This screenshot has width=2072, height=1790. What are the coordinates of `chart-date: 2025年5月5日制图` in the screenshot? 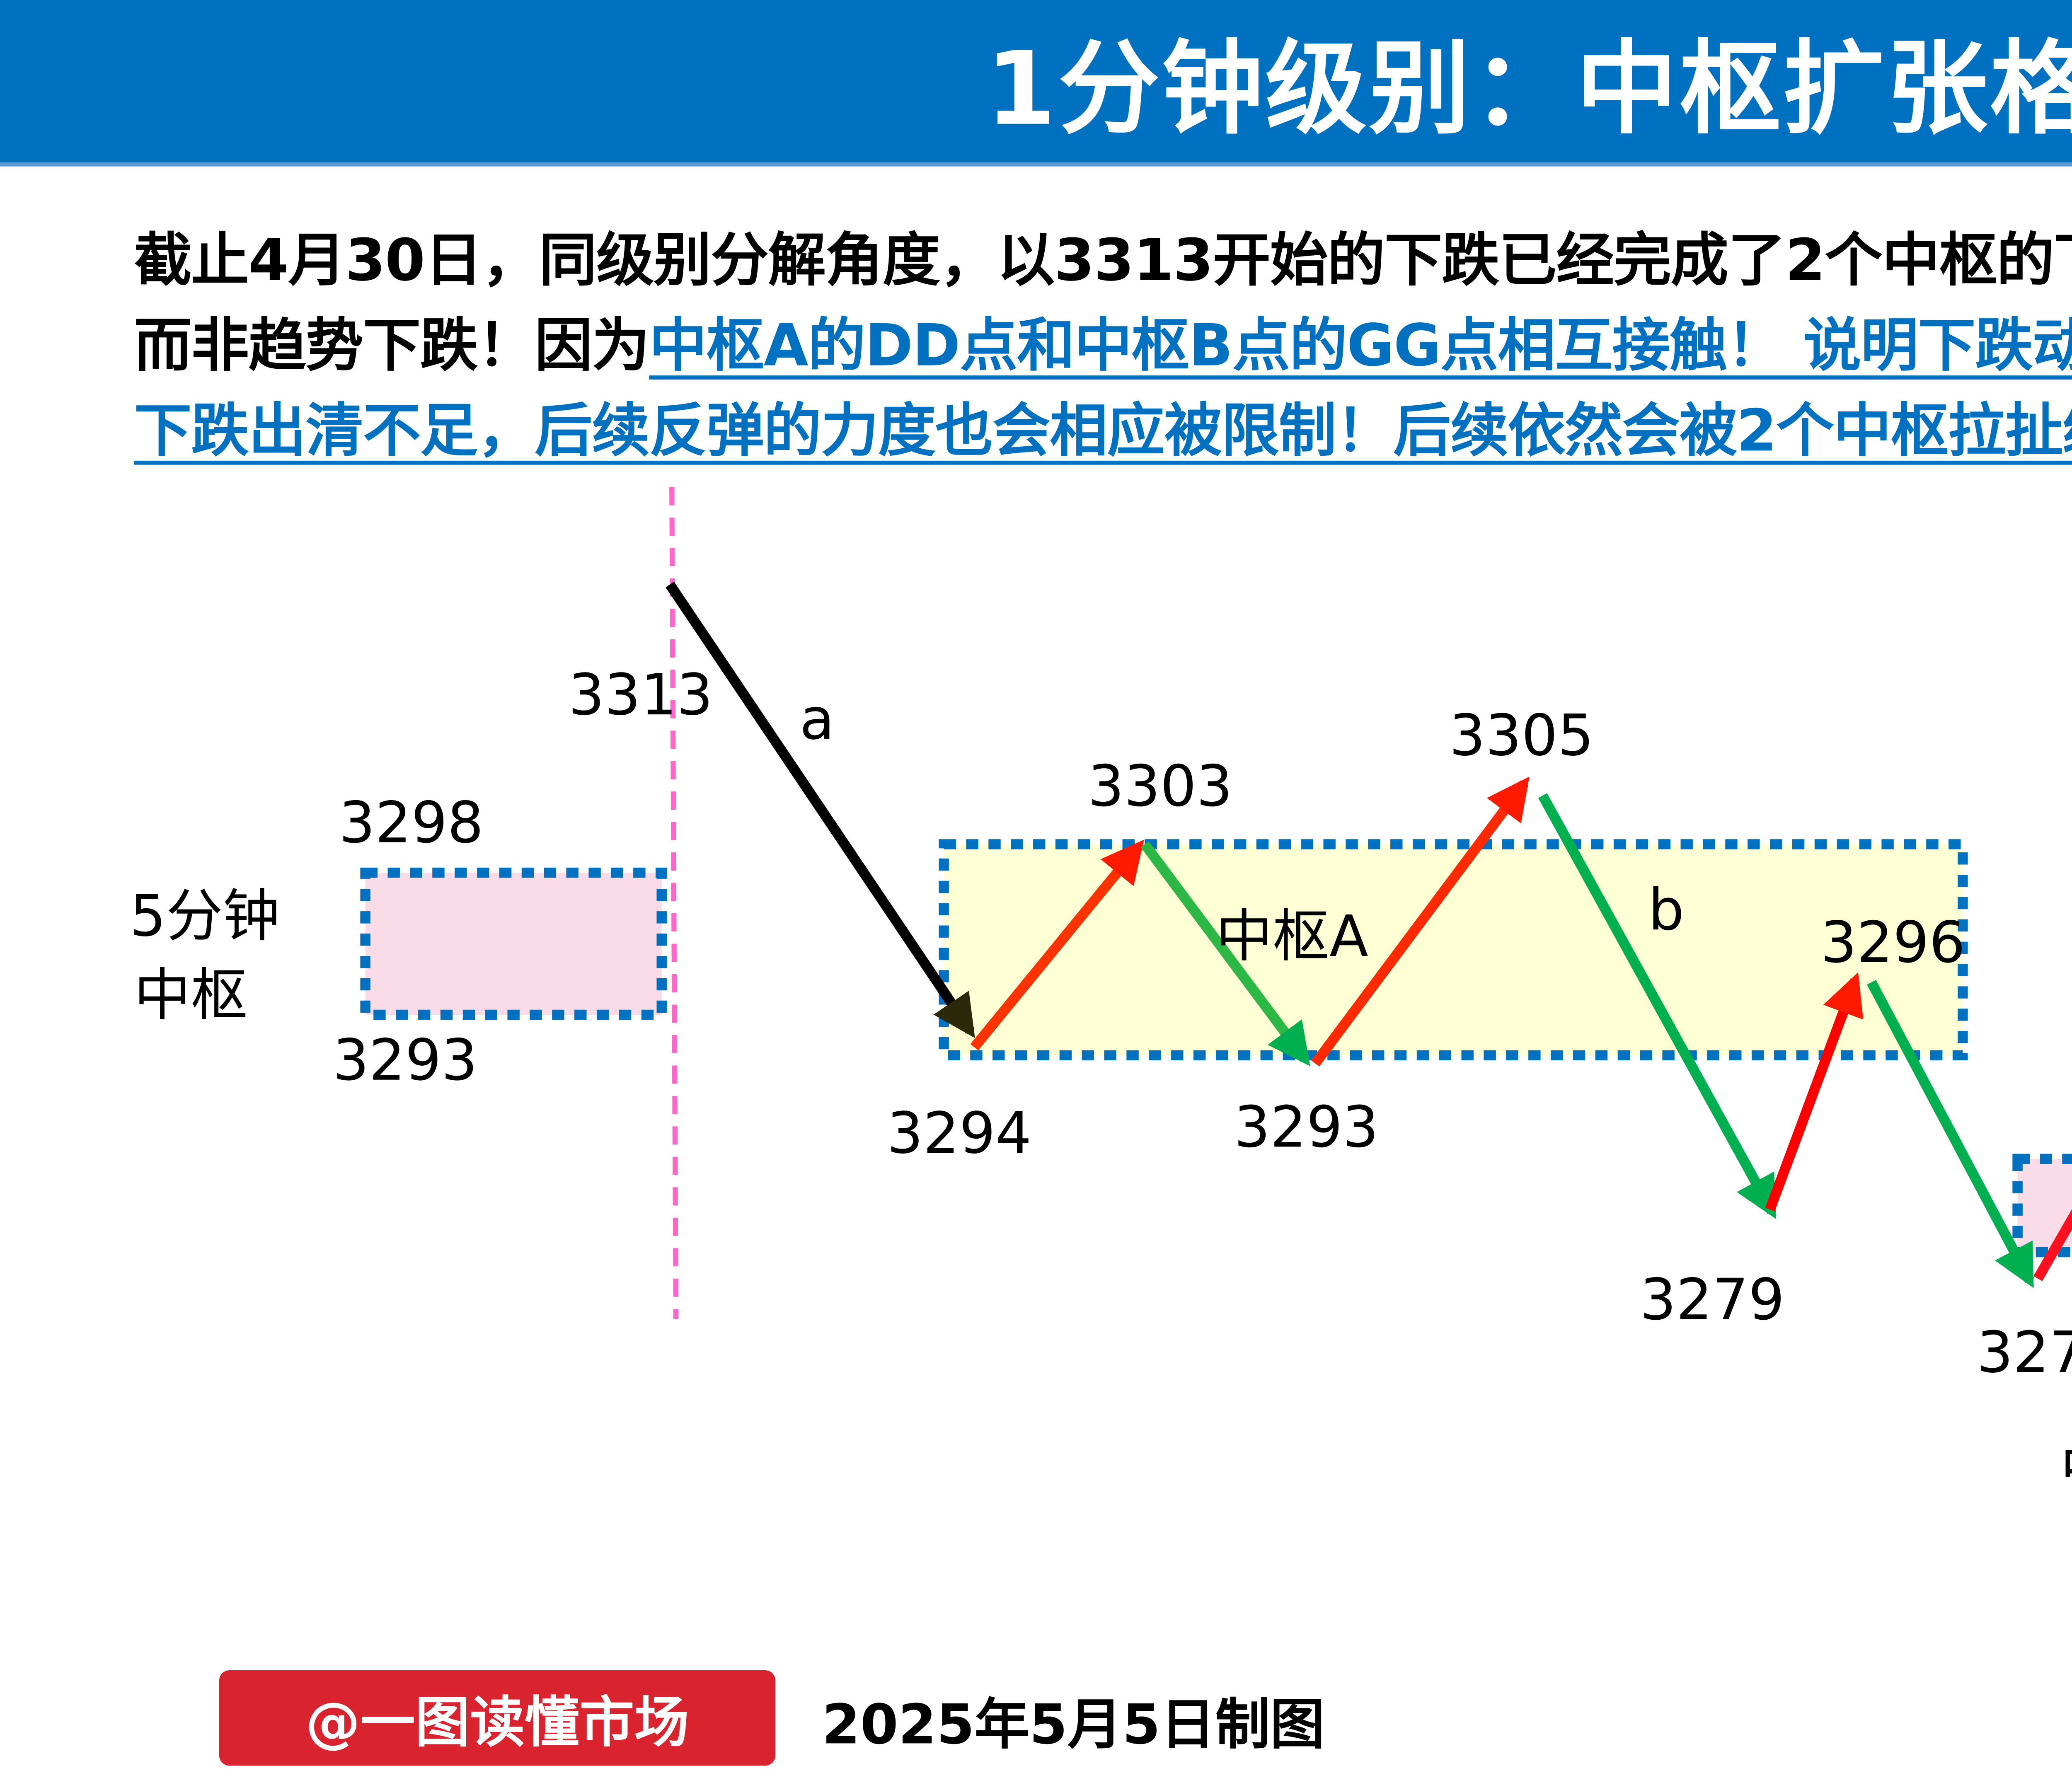 It's located at (1073, 1726).